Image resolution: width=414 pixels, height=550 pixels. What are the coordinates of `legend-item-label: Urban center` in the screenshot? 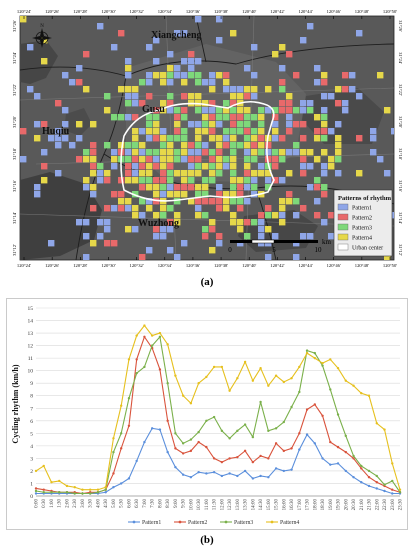 It's located at (367, 249).